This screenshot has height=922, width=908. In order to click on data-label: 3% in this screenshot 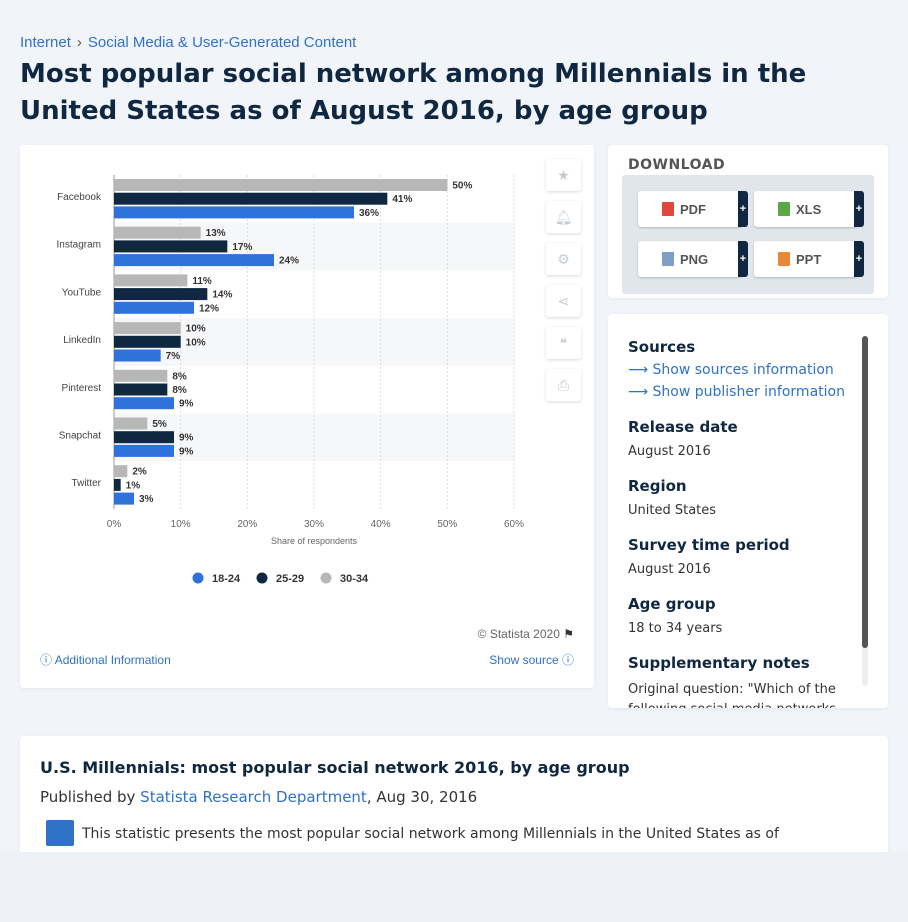, I will do `click(146, 499)`.